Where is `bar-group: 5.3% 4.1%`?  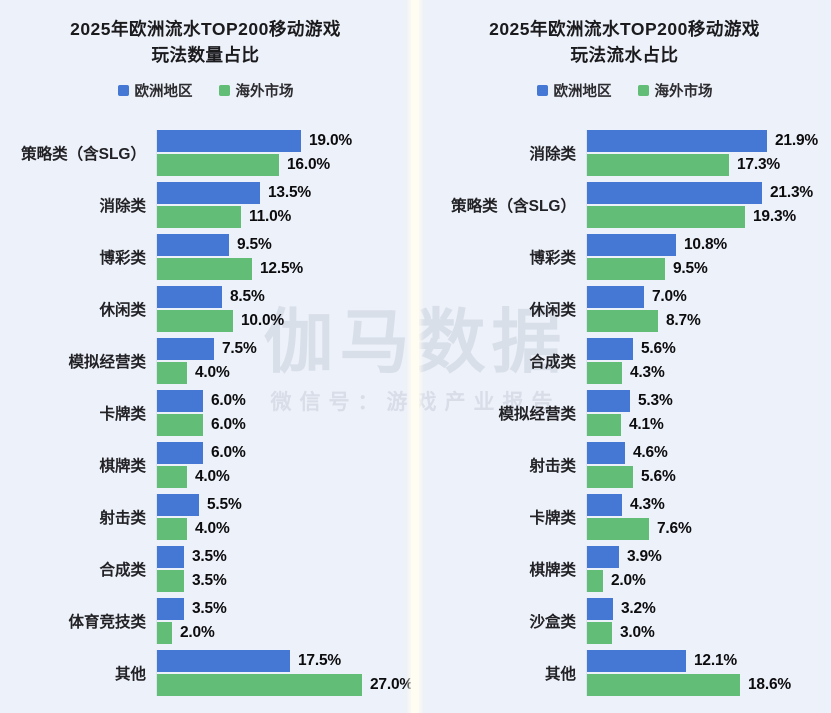
bar-group: 5.3% 4.1% is located at coordinates (708, 413).